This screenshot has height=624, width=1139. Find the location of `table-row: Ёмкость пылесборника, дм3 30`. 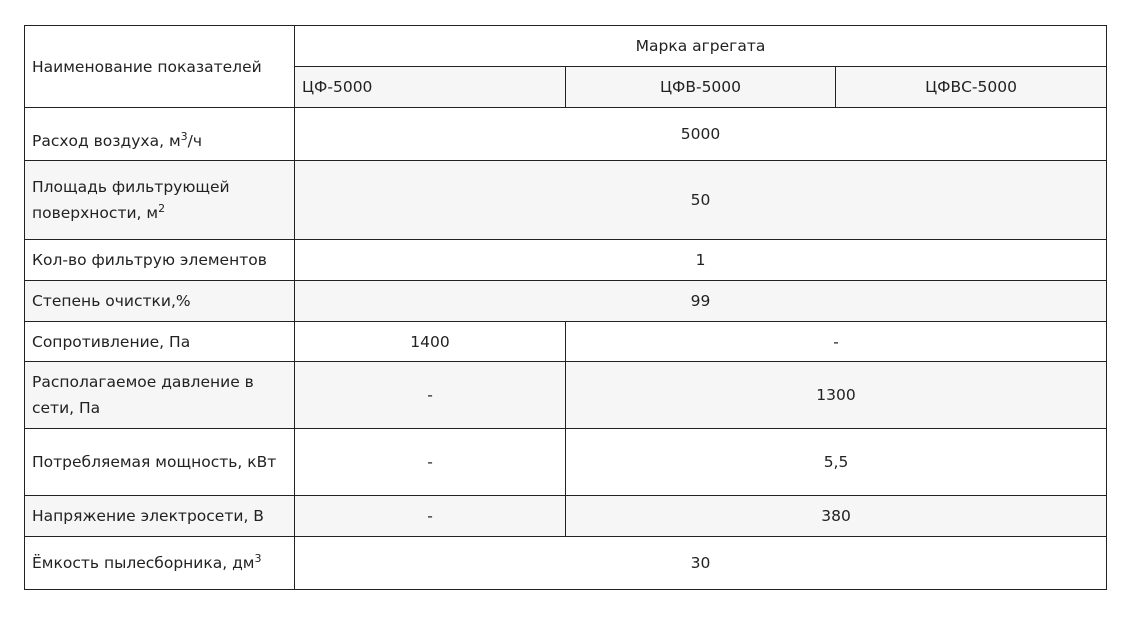

table-row: Ёмкость пылесборника, дм3 30 is located at coordinates (566, 563).